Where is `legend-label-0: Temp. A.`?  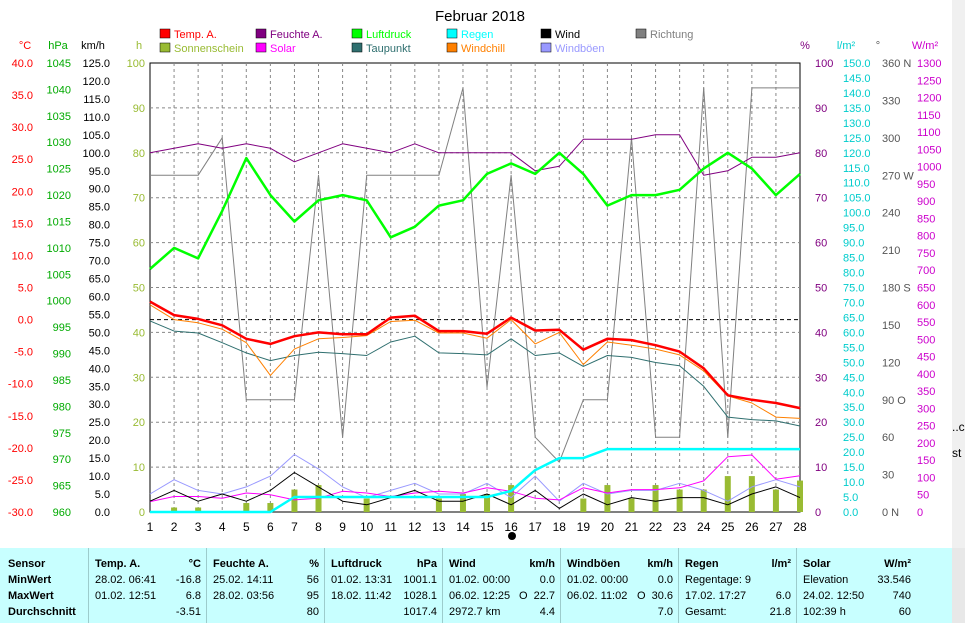 legend-label-0: Temp. A. is located at coordinates (195, 35).